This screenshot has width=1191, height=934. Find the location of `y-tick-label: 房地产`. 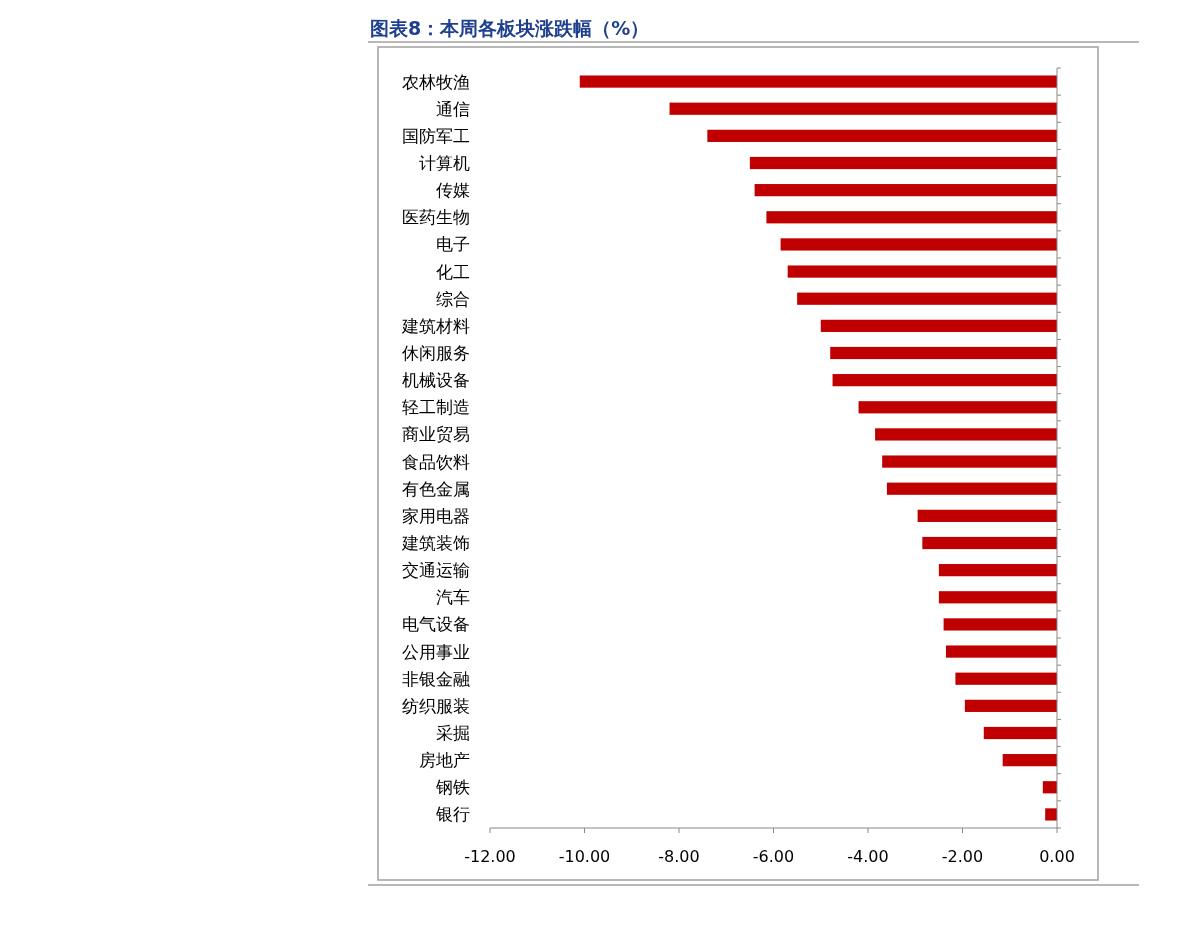

y-tick-label: 房地产 is located at coordinates (444, 760).